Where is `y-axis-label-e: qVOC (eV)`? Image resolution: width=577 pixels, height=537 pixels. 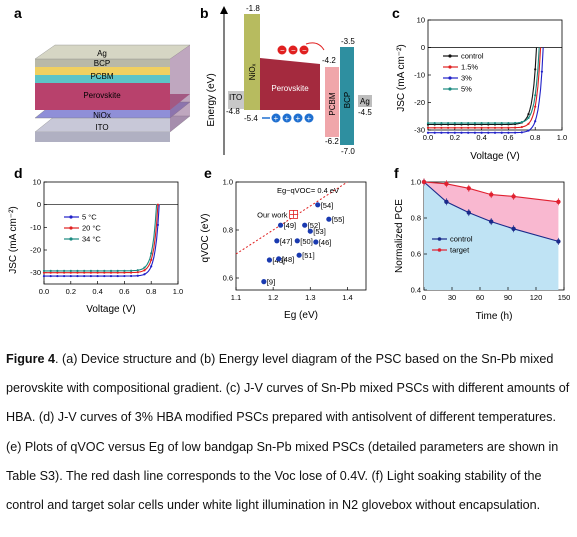 y-axis-label-e: qVOC (eV) is located at coordinates (205, 238).